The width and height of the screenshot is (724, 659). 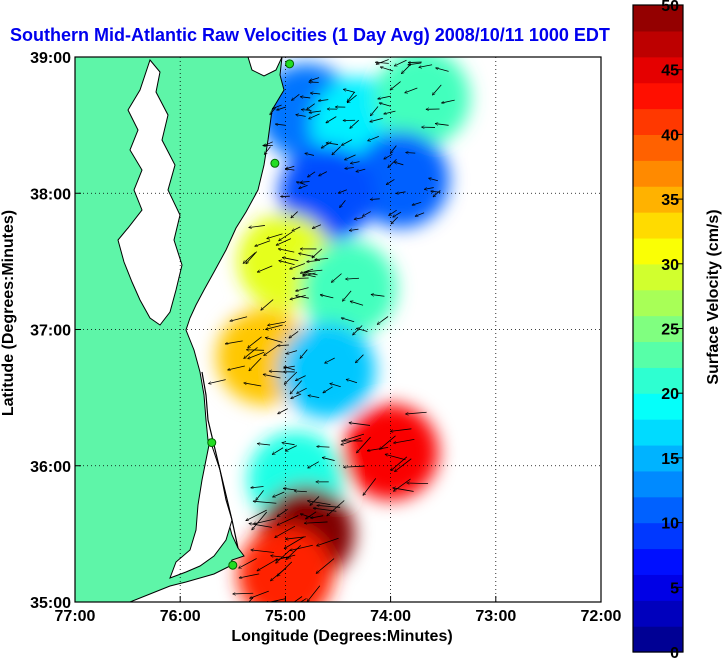 I want to click on colorbar-tick-label: 10, so click(x=670, y=524).